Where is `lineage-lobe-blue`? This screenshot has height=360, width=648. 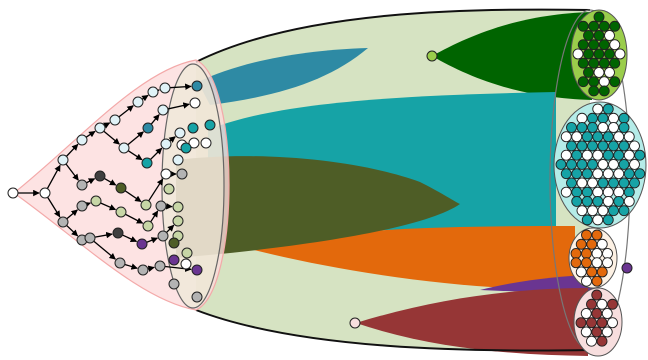 lineage-lobe-blue is located at coordinates (283, 76).